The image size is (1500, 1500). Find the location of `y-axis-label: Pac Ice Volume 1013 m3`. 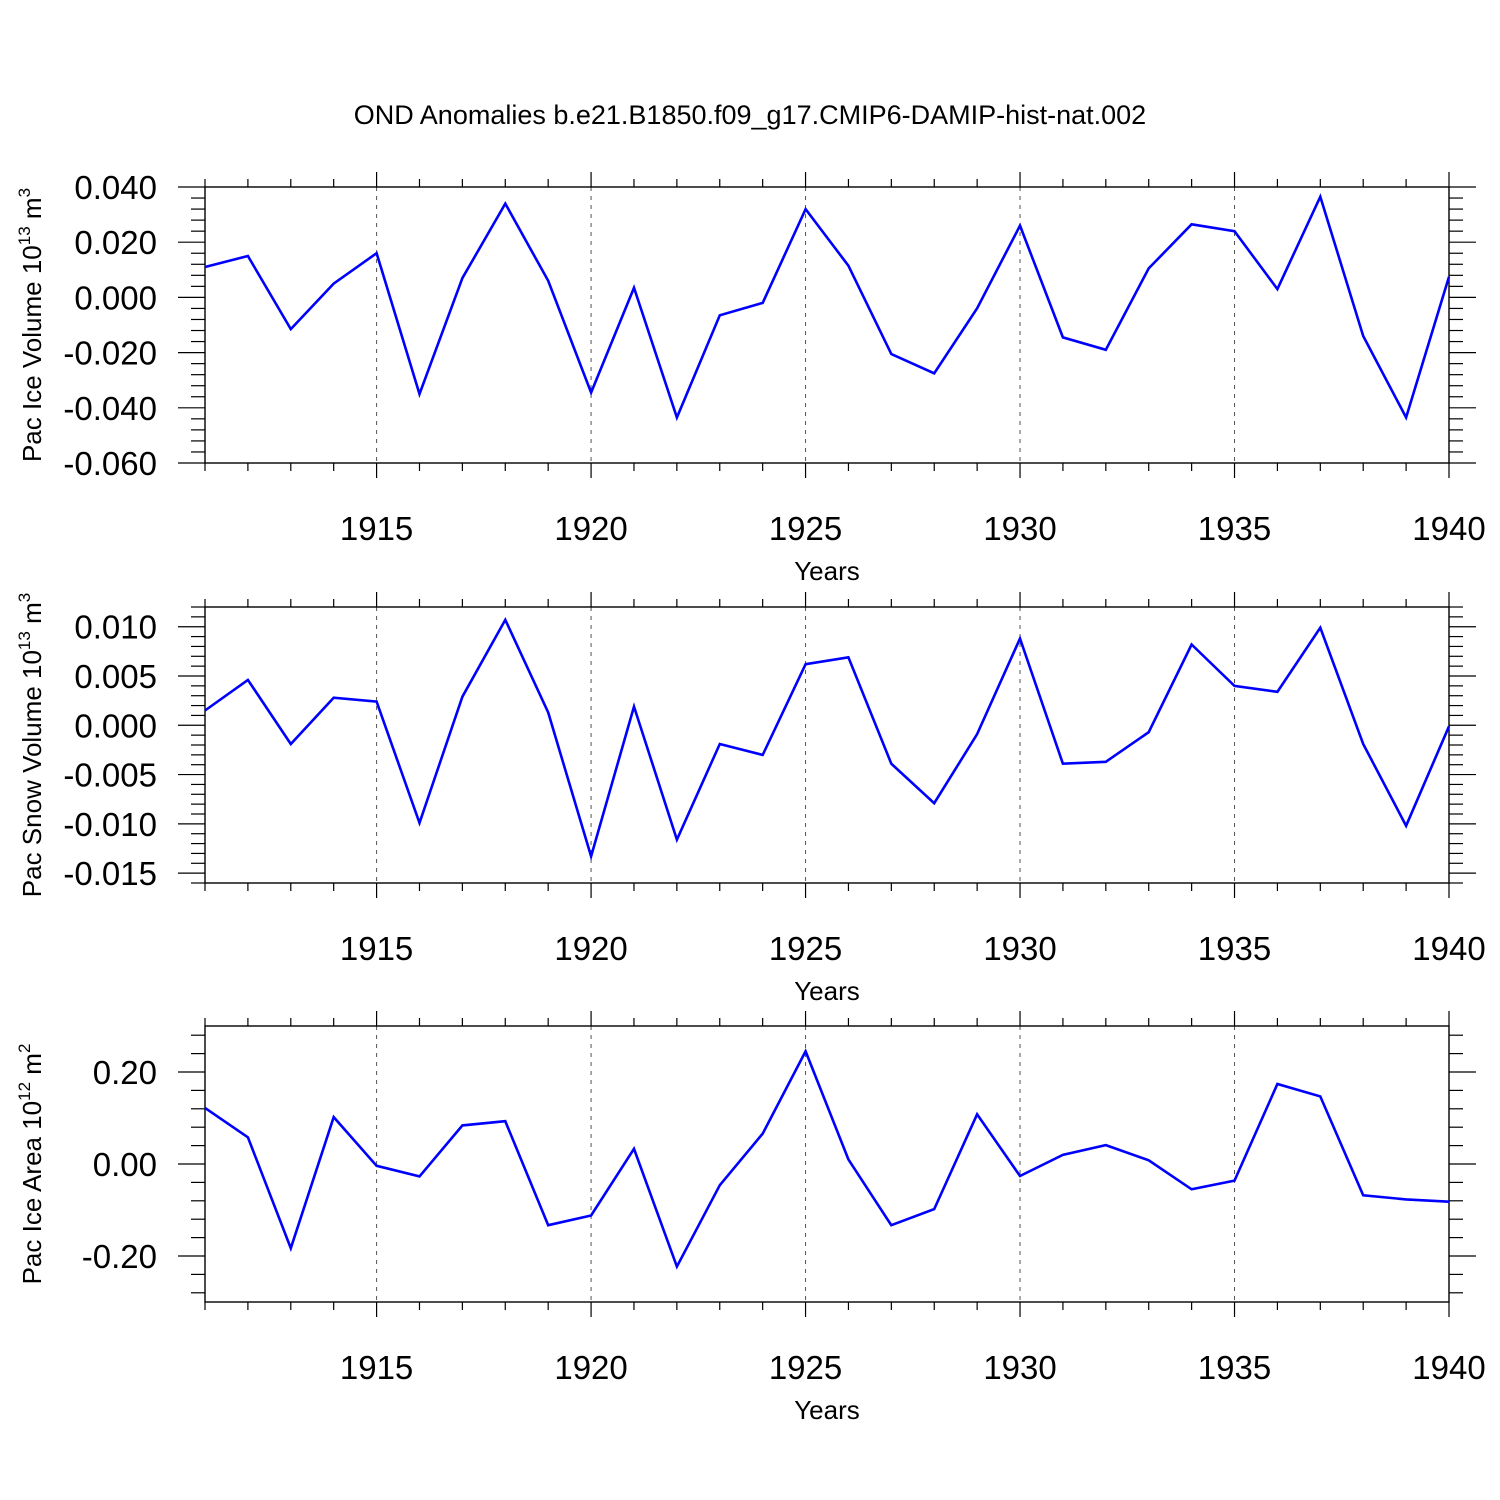

y-axis-label: Pac Ice Volume 1013 m3 is located at coordinates (31, 325).